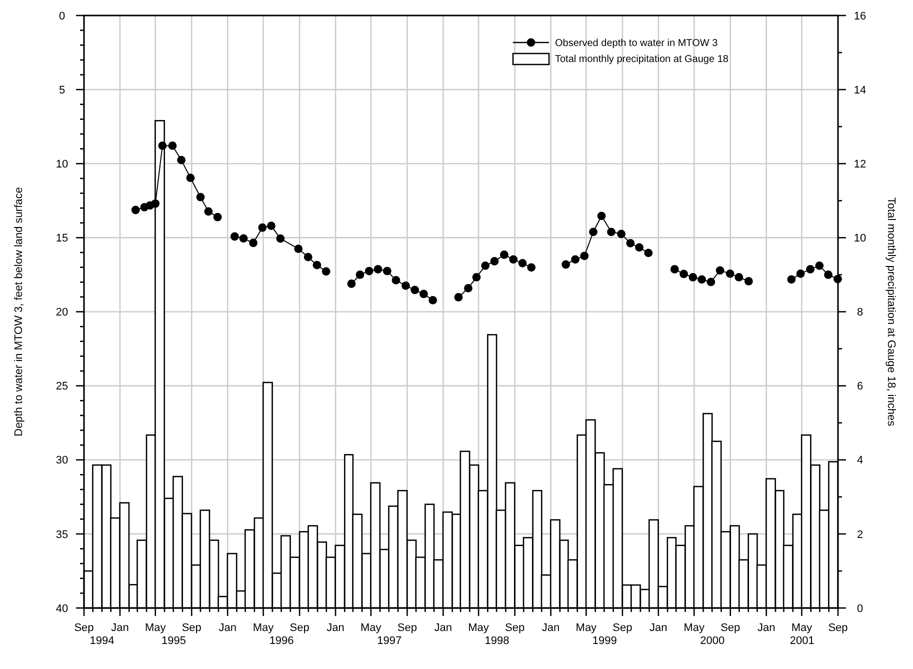  Describe the element at coordinates (62, 238) in the screenshot. I see `y-tick-label: 15` at that location.